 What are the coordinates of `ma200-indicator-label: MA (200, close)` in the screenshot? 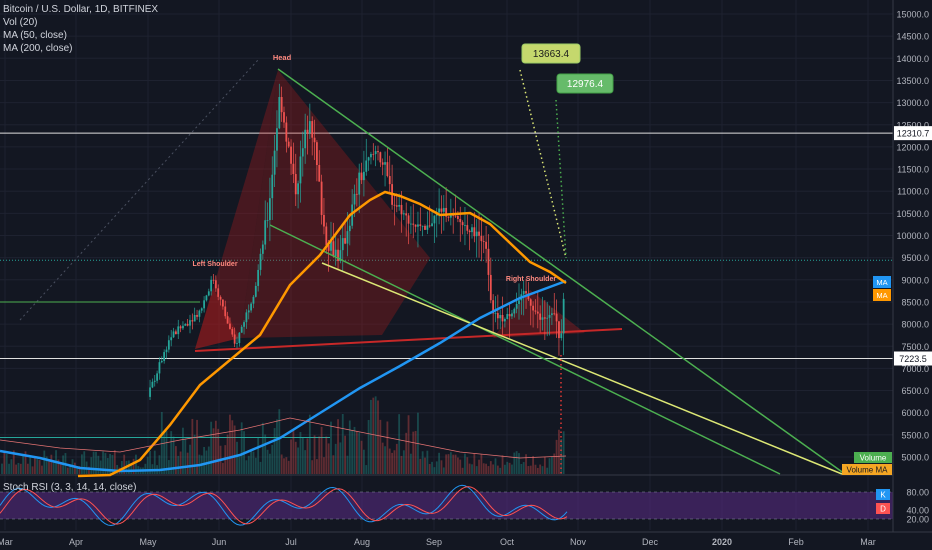 It's located at (38, 48).